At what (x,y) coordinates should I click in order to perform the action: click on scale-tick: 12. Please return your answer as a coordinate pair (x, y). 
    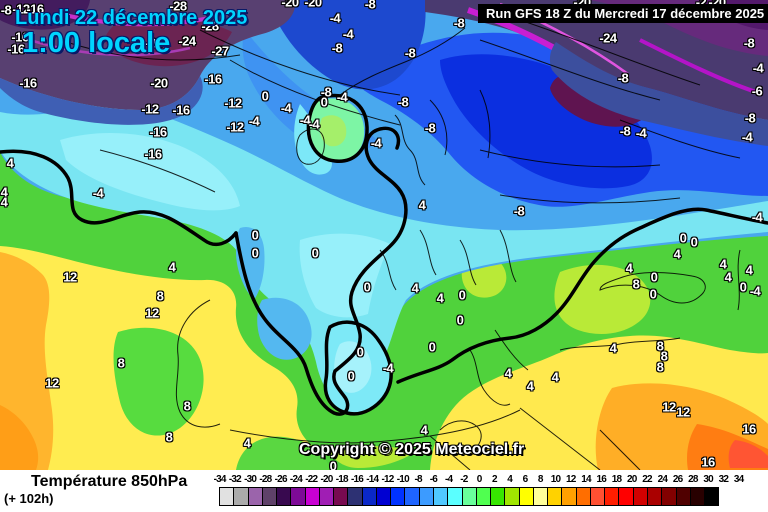
    Looking at the image, I should click on (570, 479).